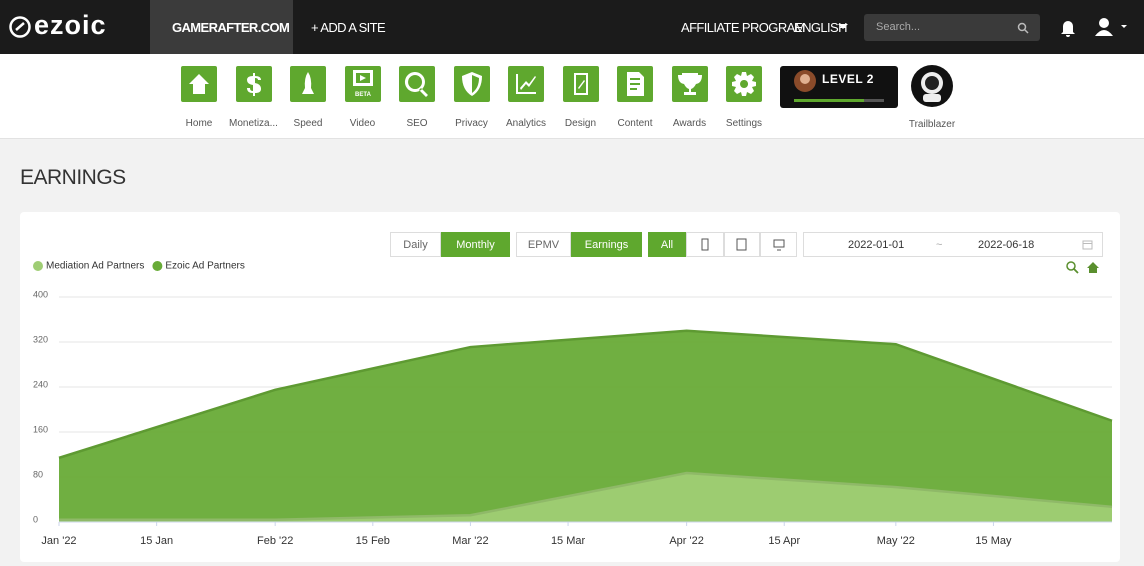 This screenshot has height=566, width=1144. What do you see at coordinates (1006, 245) in the screenshot?
I see `date-end: 2022-06-18` at bounding box center [1006, 245].